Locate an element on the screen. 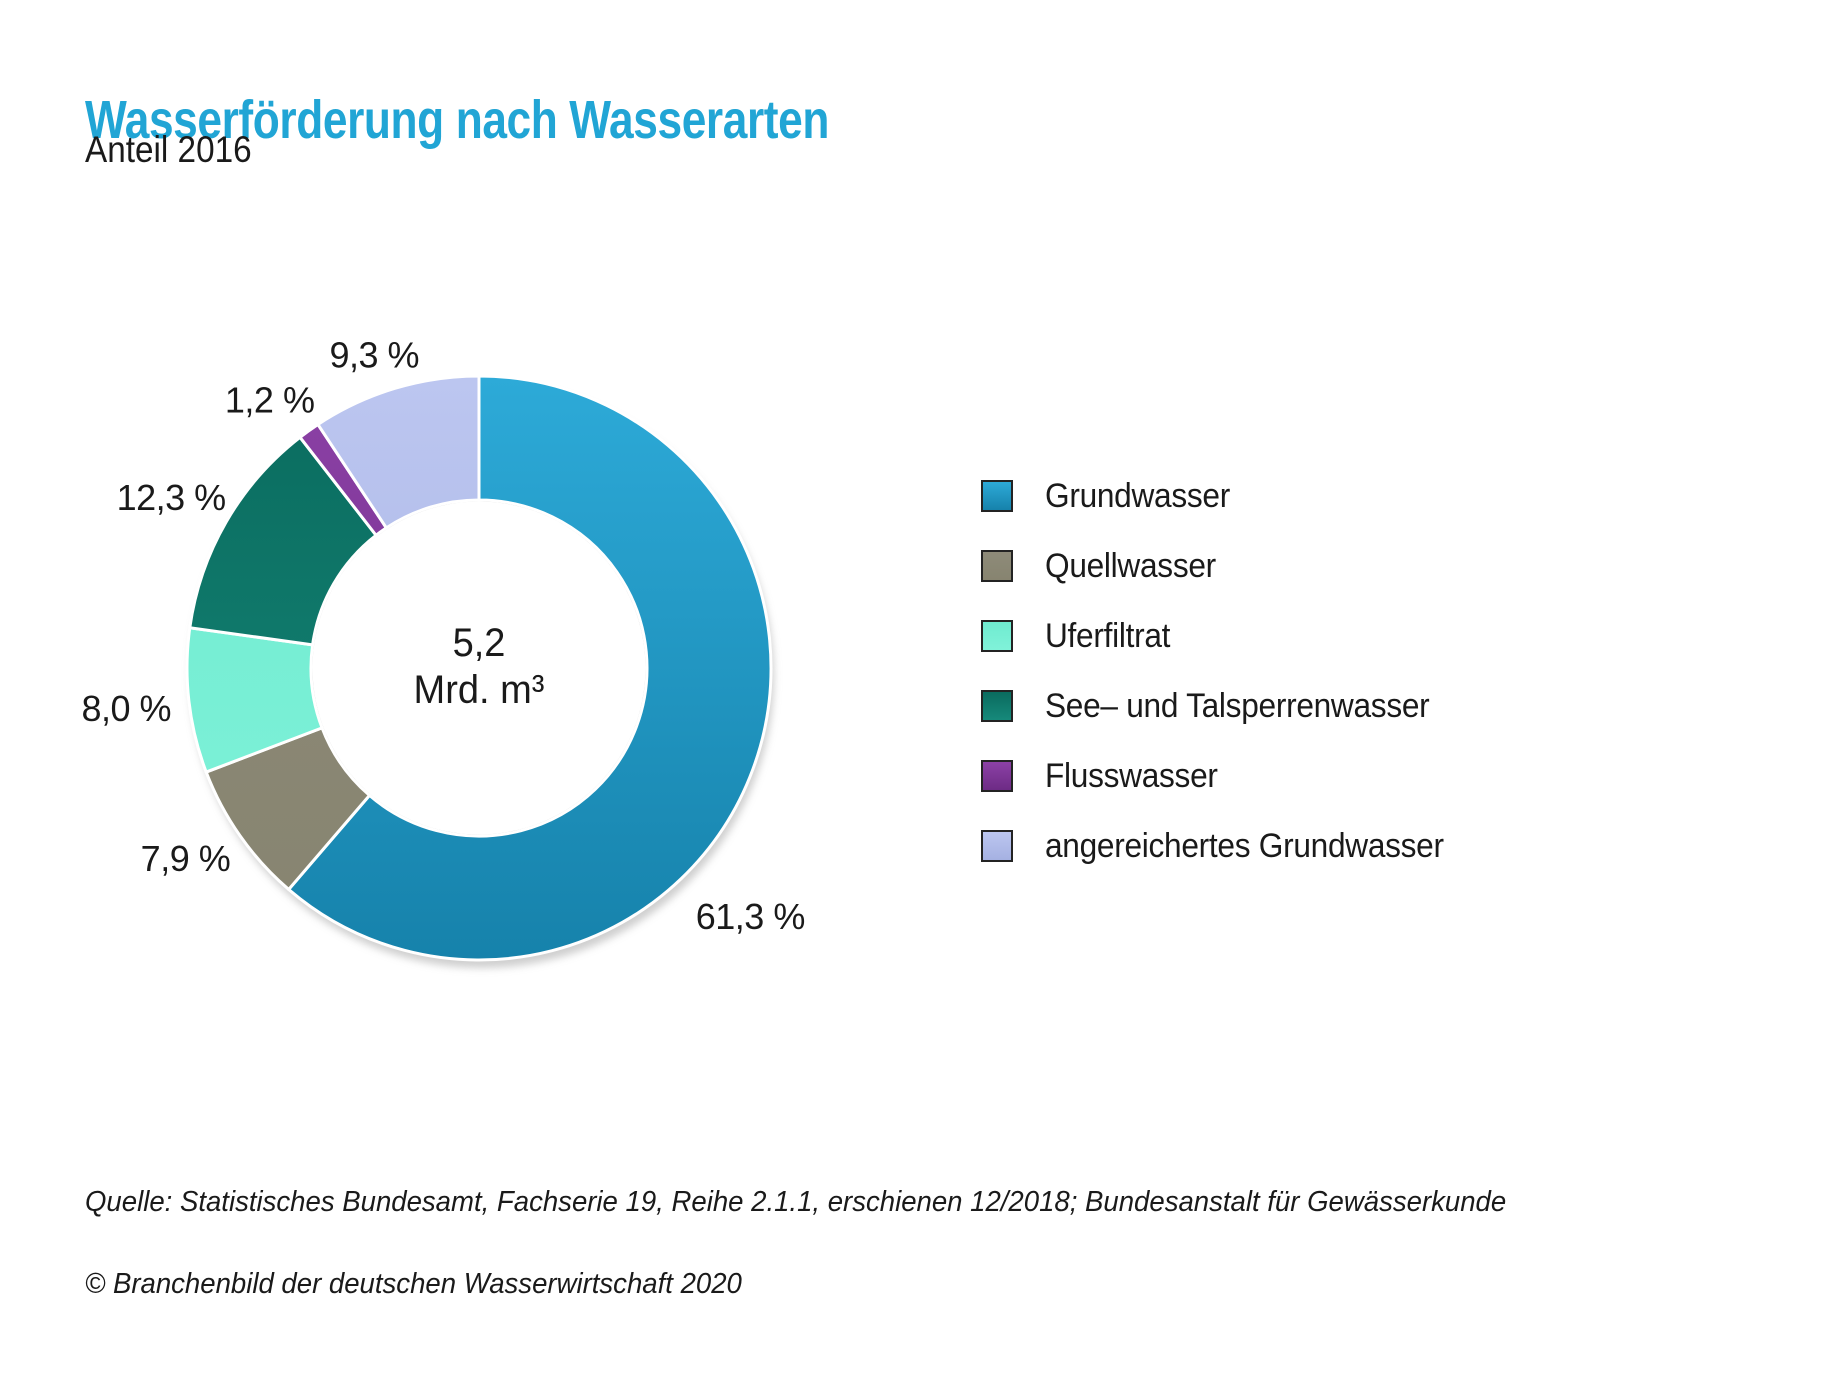  slice-value-label-3: 12,3 % is located at coordinates (171, 497).